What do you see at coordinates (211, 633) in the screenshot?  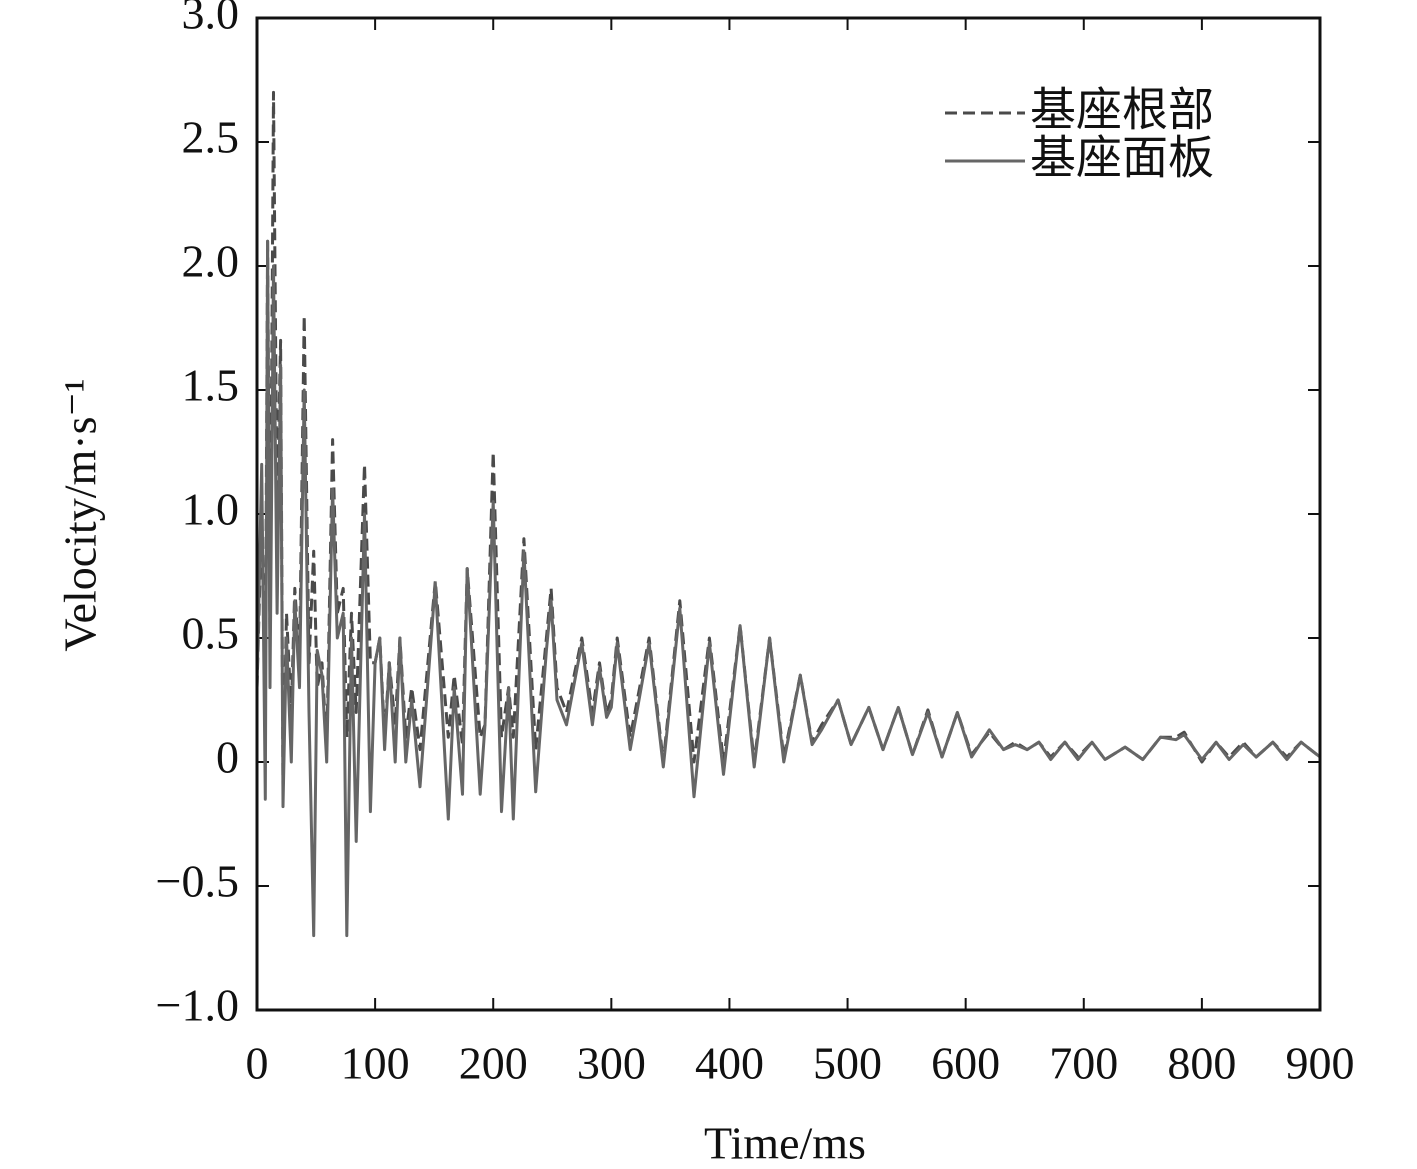 I see `y-tick-label: 0.5` at bounding box center [211, 633].